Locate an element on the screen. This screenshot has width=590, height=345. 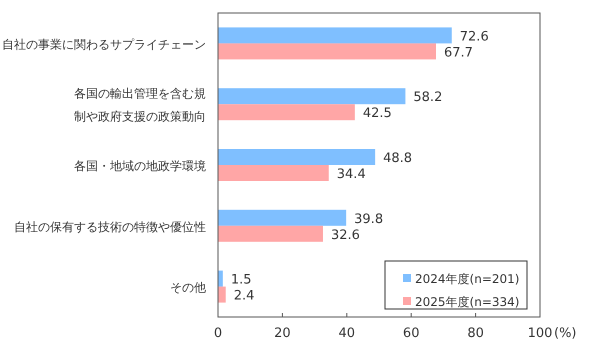
legend-label: 2024年度(n=201) is located at coordinates (467, 279).